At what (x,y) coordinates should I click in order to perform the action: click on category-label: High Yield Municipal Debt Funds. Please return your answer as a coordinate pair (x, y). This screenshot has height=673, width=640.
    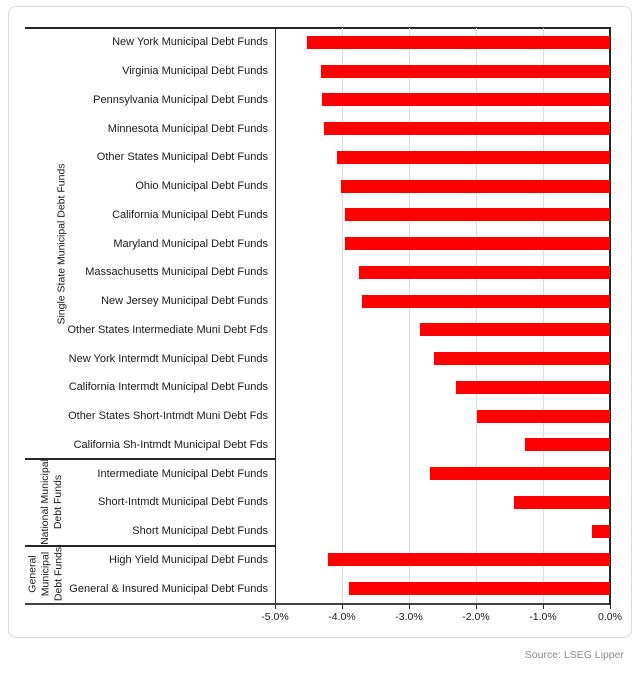
    Looking at the image, I should click on (188, 559).